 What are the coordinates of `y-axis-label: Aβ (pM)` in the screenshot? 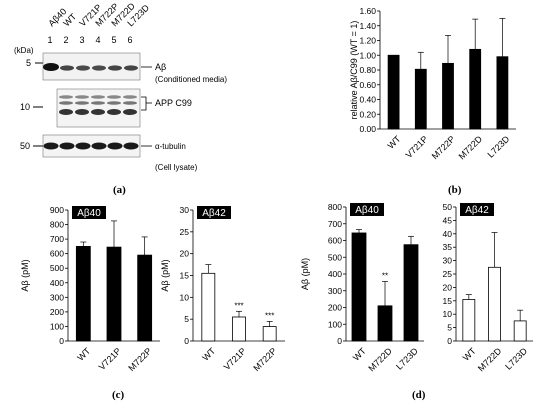 It's located at (165, 275).